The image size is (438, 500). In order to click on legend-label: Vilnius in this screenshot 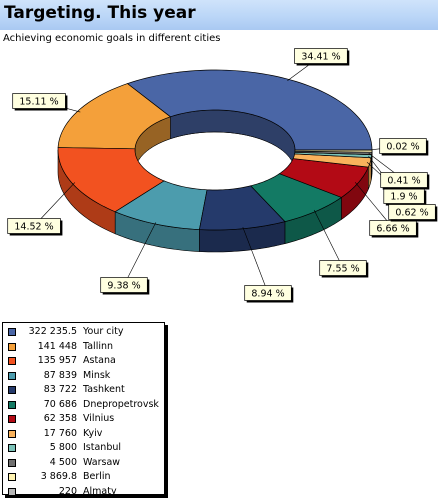, I will do `click(99, 418)`.